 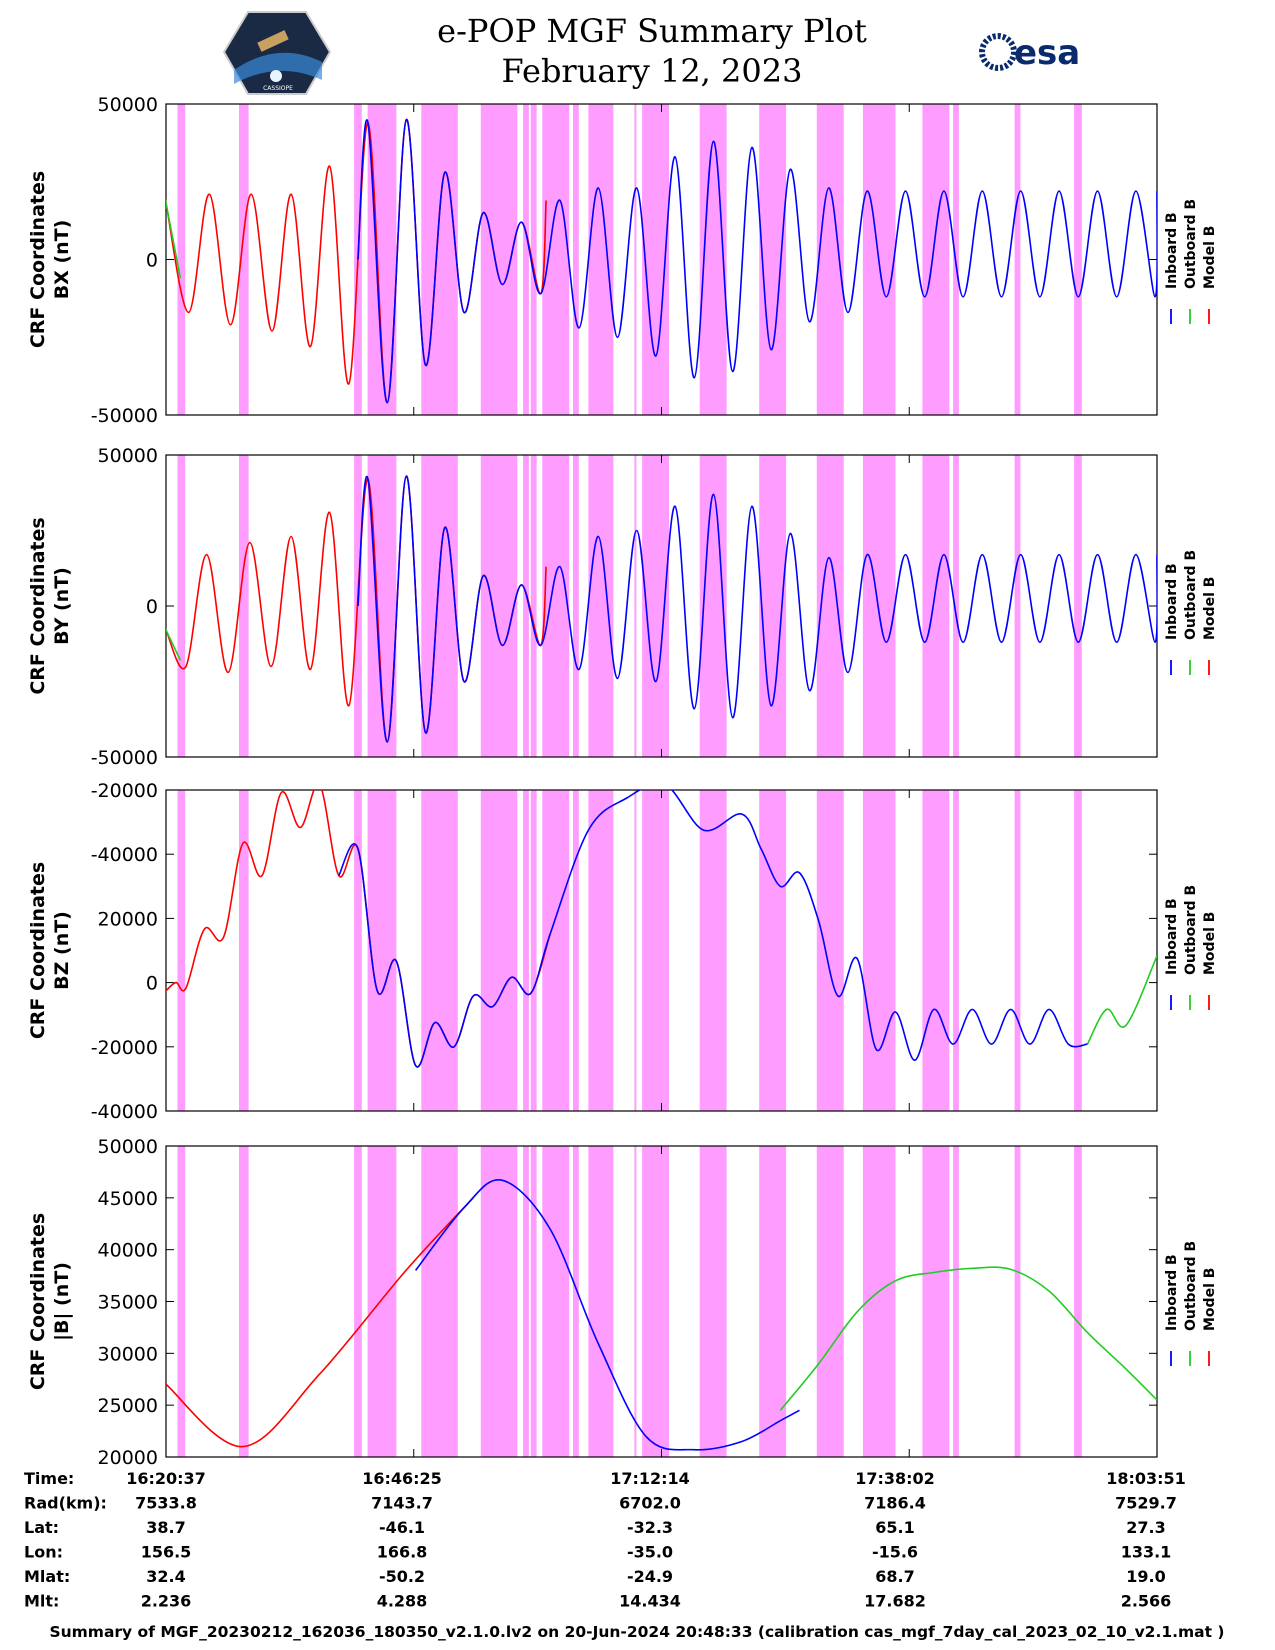 What do you see at coordinates (166, 1552) in the screenshot?
I see `info-value: 156.5` at bounding box center [166, 1552].